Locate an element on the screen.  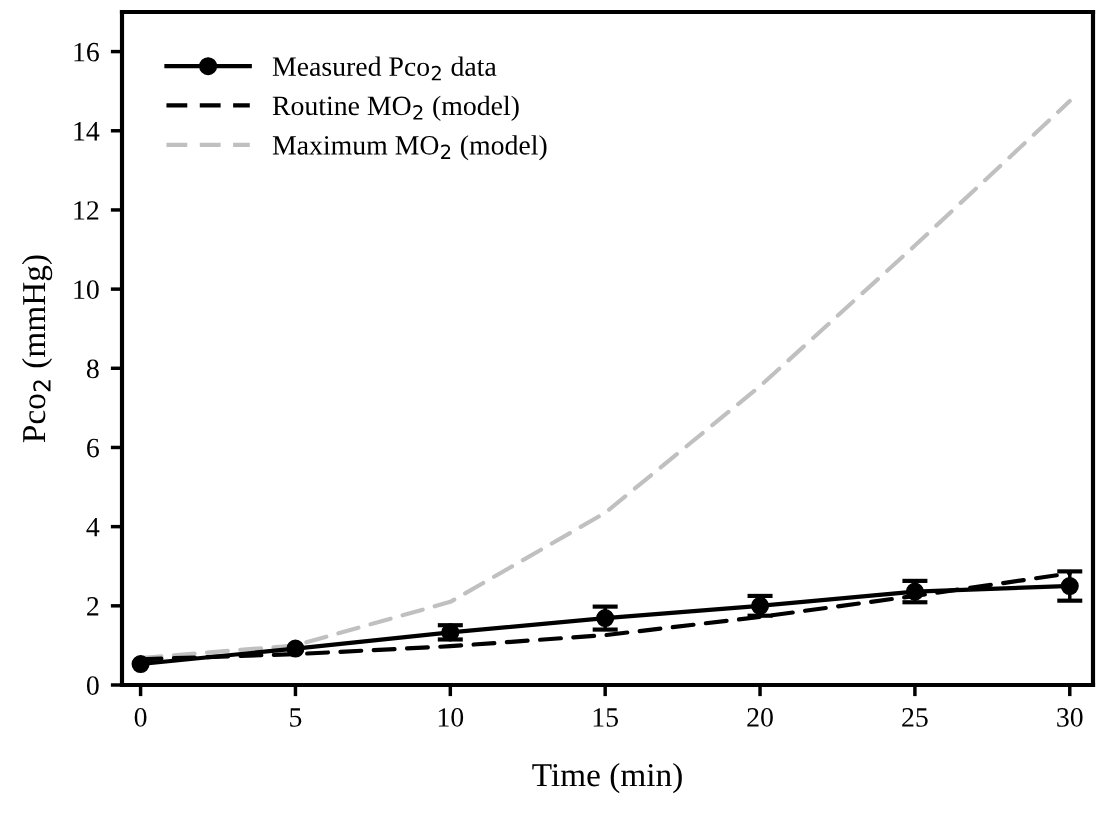
x-tick-label: 10 is located at coordinates (451, 717).